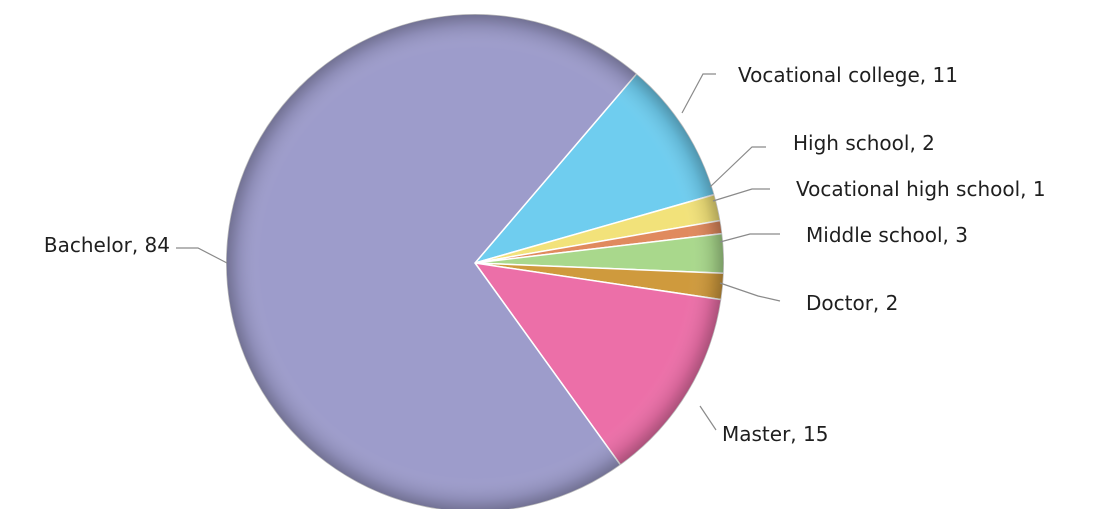 The height and width of the screenshot is (514, 1097). I want to click on leader-line-middle-school, so click(749, 238).